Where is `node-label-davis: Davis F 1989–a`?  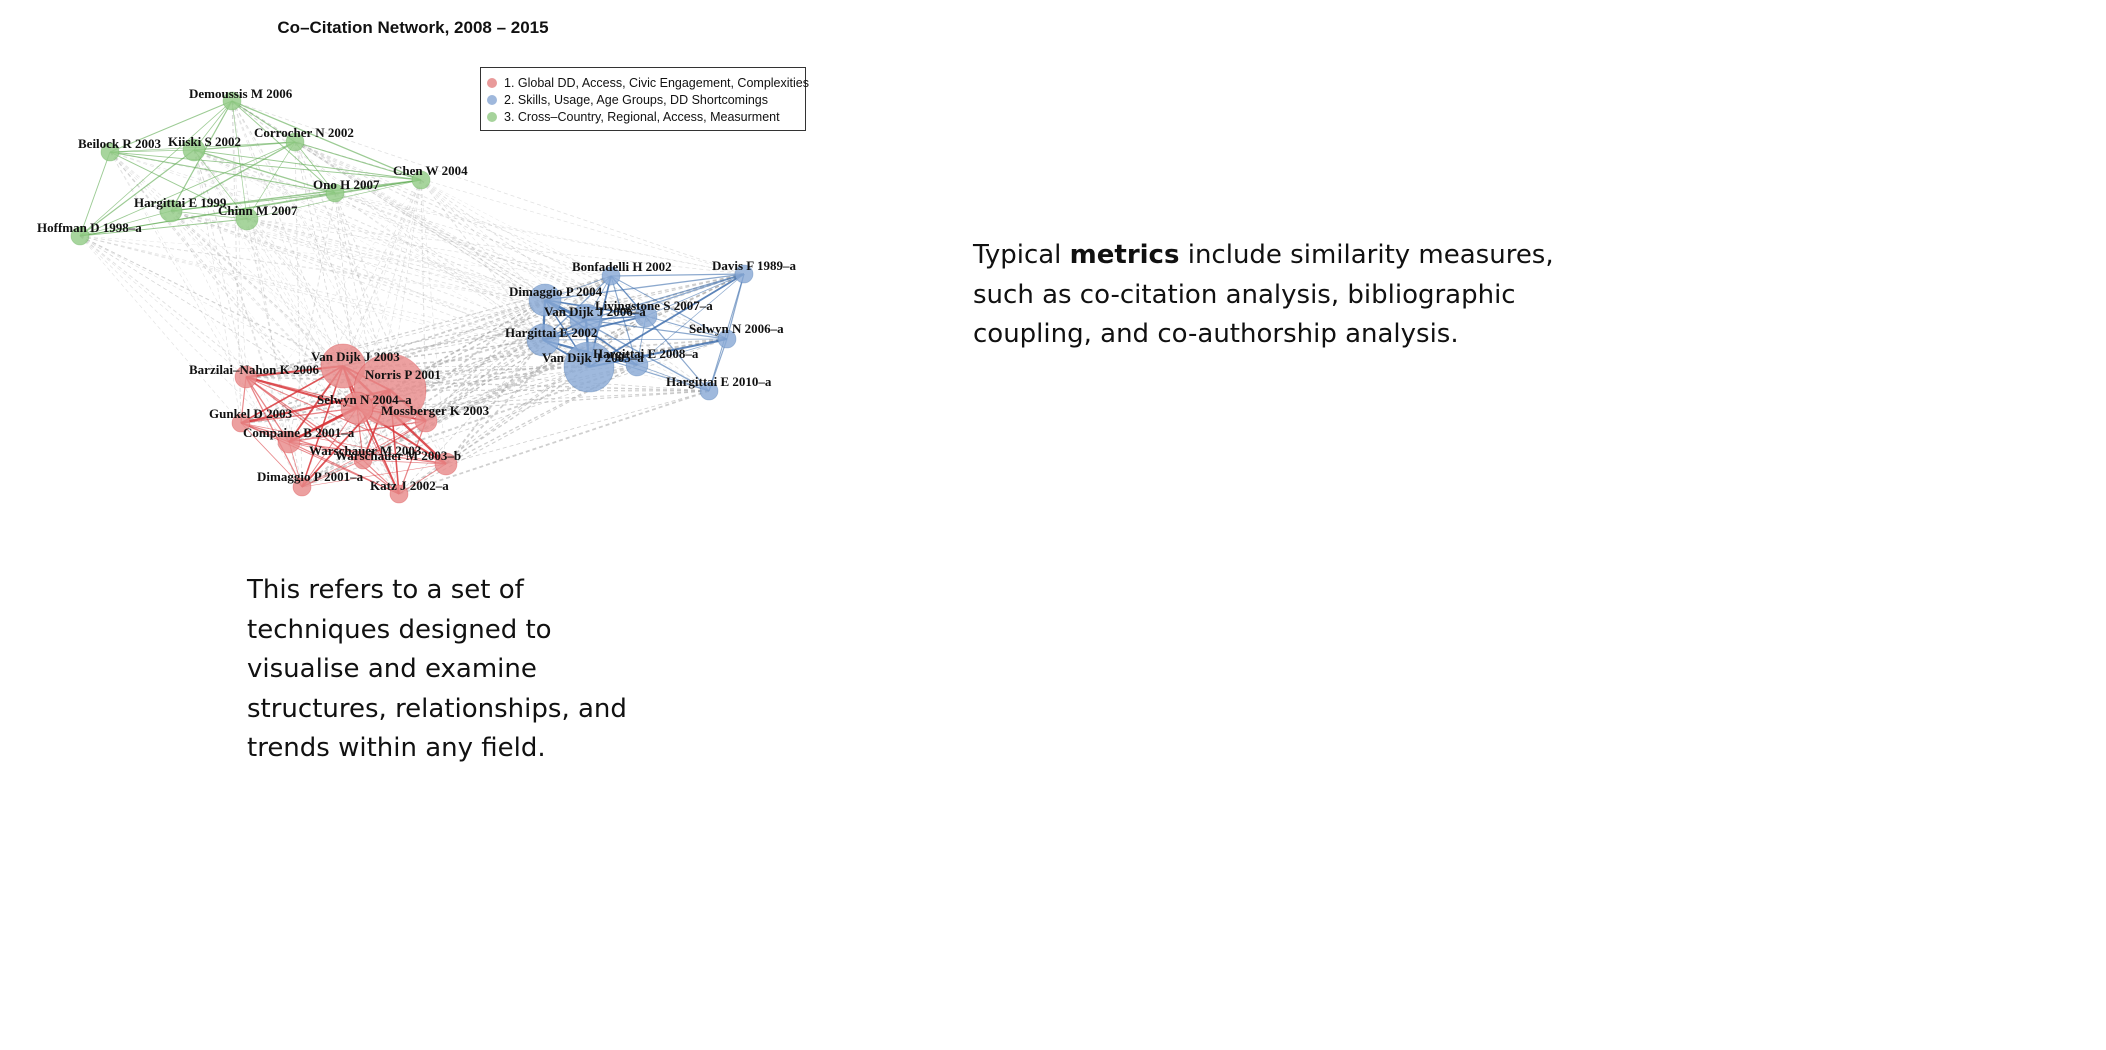 node-label-davis: Davis F 1989–a is located at coordinates (754, 265).